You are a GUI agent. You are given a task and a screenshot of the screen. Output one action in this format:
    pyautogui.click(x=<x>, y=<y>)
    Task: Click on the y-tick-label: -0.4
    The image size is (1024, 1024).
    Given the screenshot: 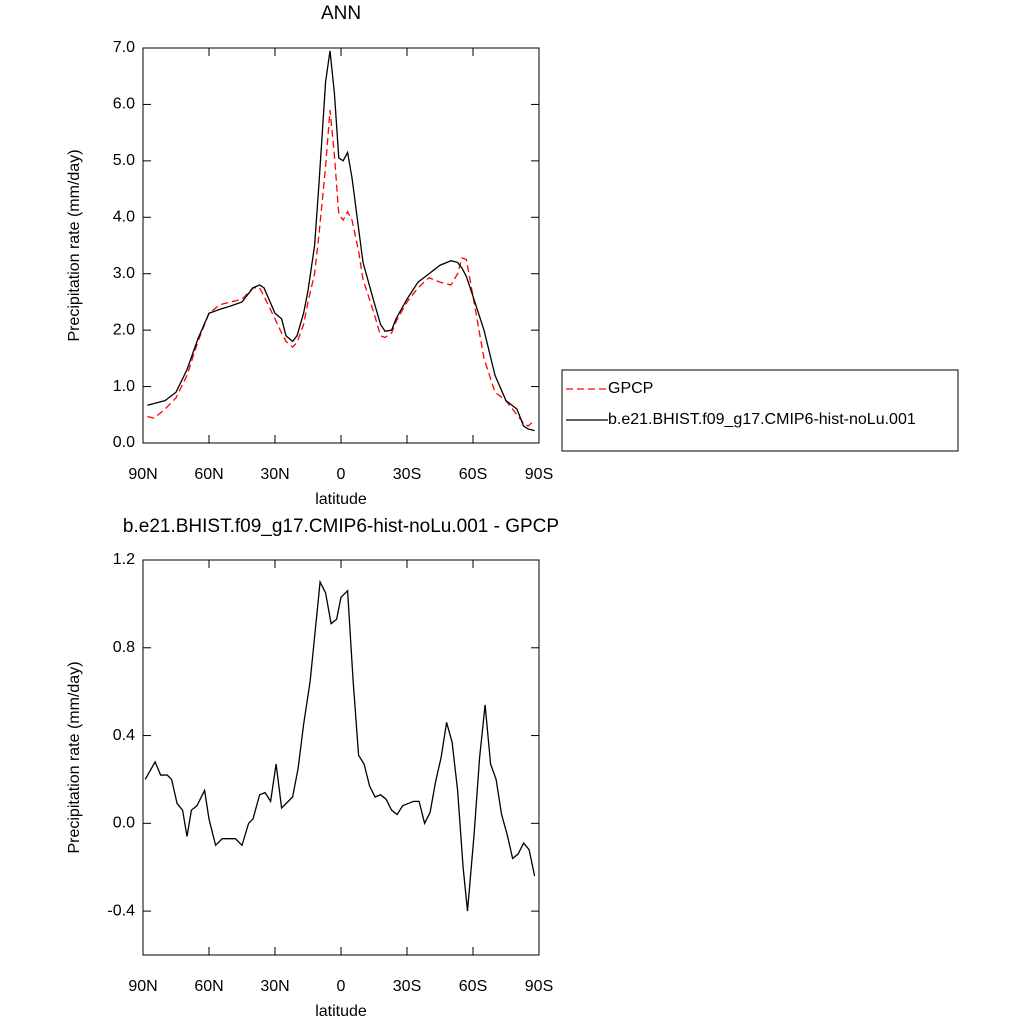 What is the action you would take?
    pyautogui.click(x=121, y=910)
    